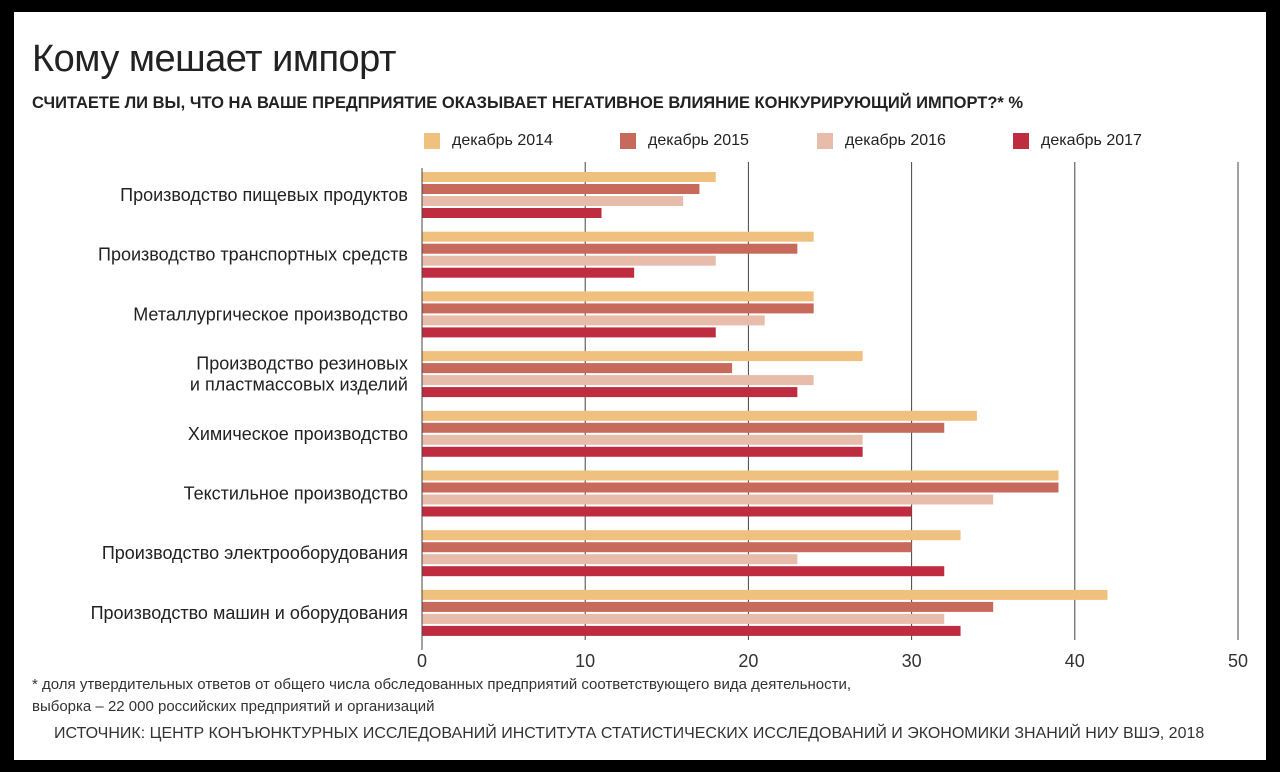 The image size is (1280, 772). Describe the element at coordinates (1075, 661) in the screenshot. I see `x-tick-label: 40` at that location.